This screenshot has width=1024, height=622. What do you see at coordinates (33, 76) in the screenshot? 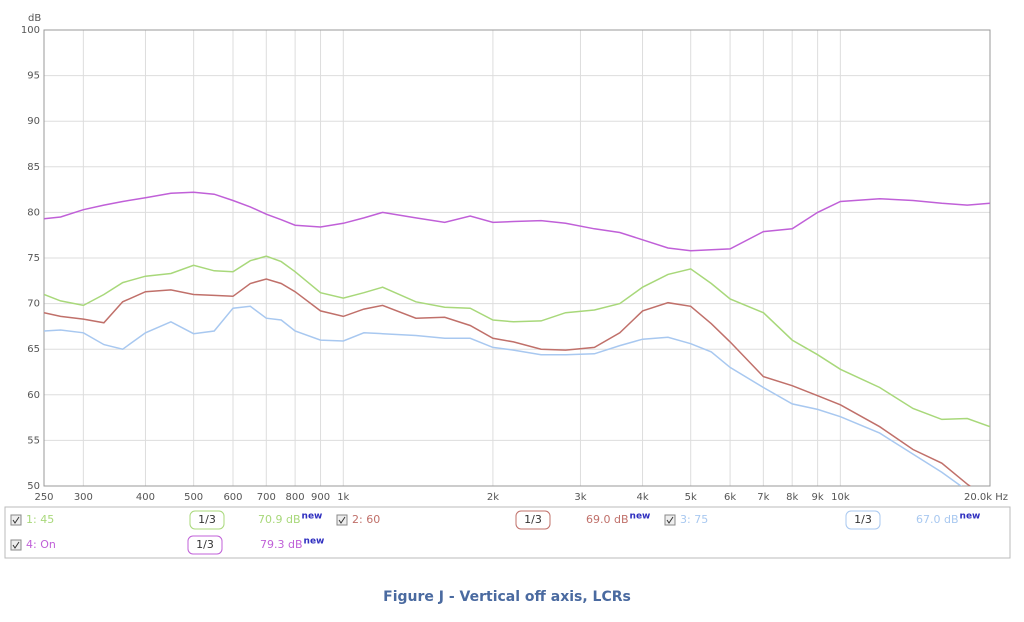
I see `y-tick-label: 95` at bounding box center [33, 76].